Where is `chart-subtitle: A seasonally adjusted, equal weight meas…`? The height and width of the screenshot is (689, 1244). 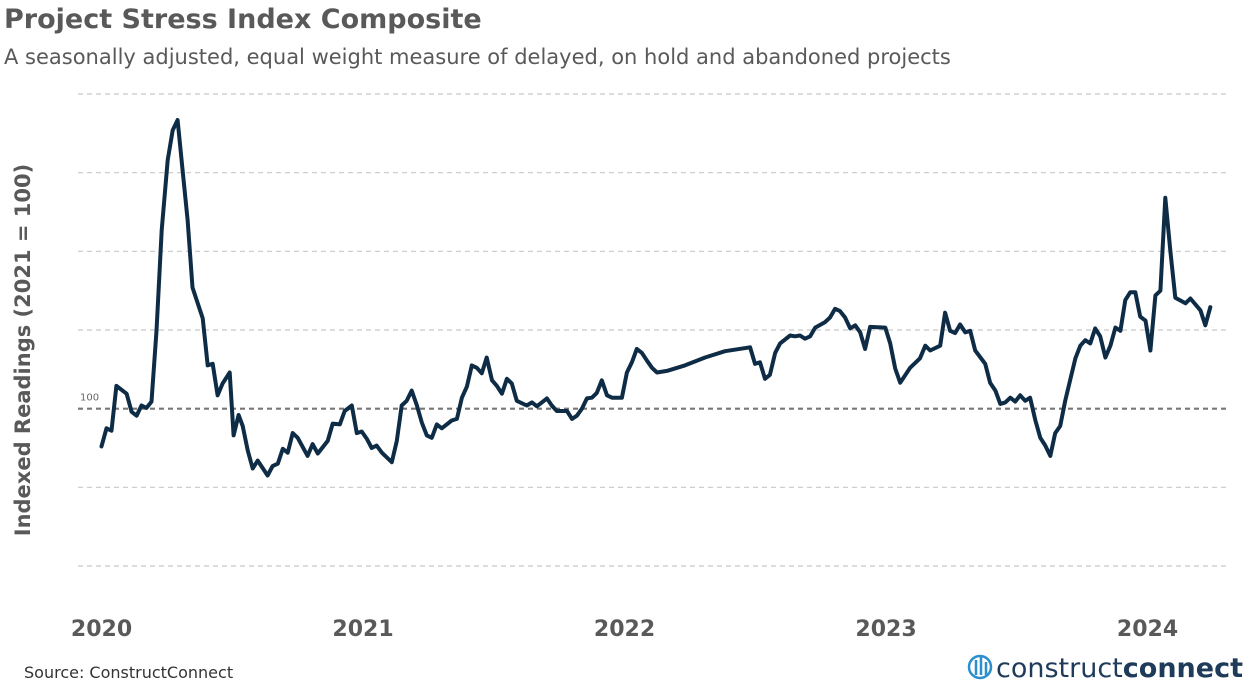 chart-subtitle: A seasonally adjusted, equal weight meas… is located at coordinates (477, 57).